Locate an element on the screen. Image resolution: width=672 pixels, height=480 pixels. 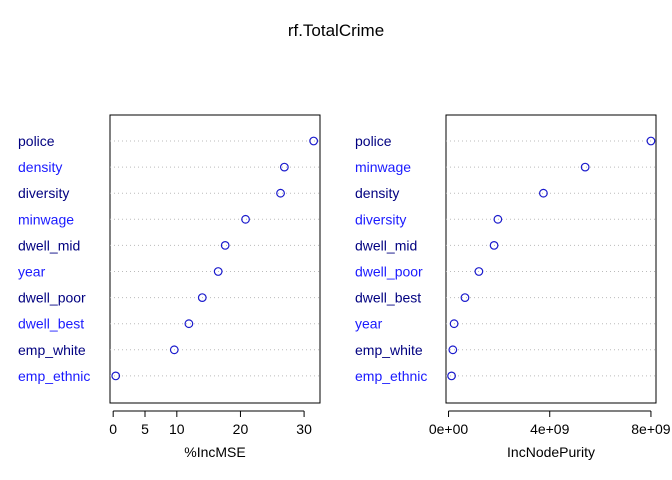
x-tick-label: 30 is located at coordinates (304, 429).